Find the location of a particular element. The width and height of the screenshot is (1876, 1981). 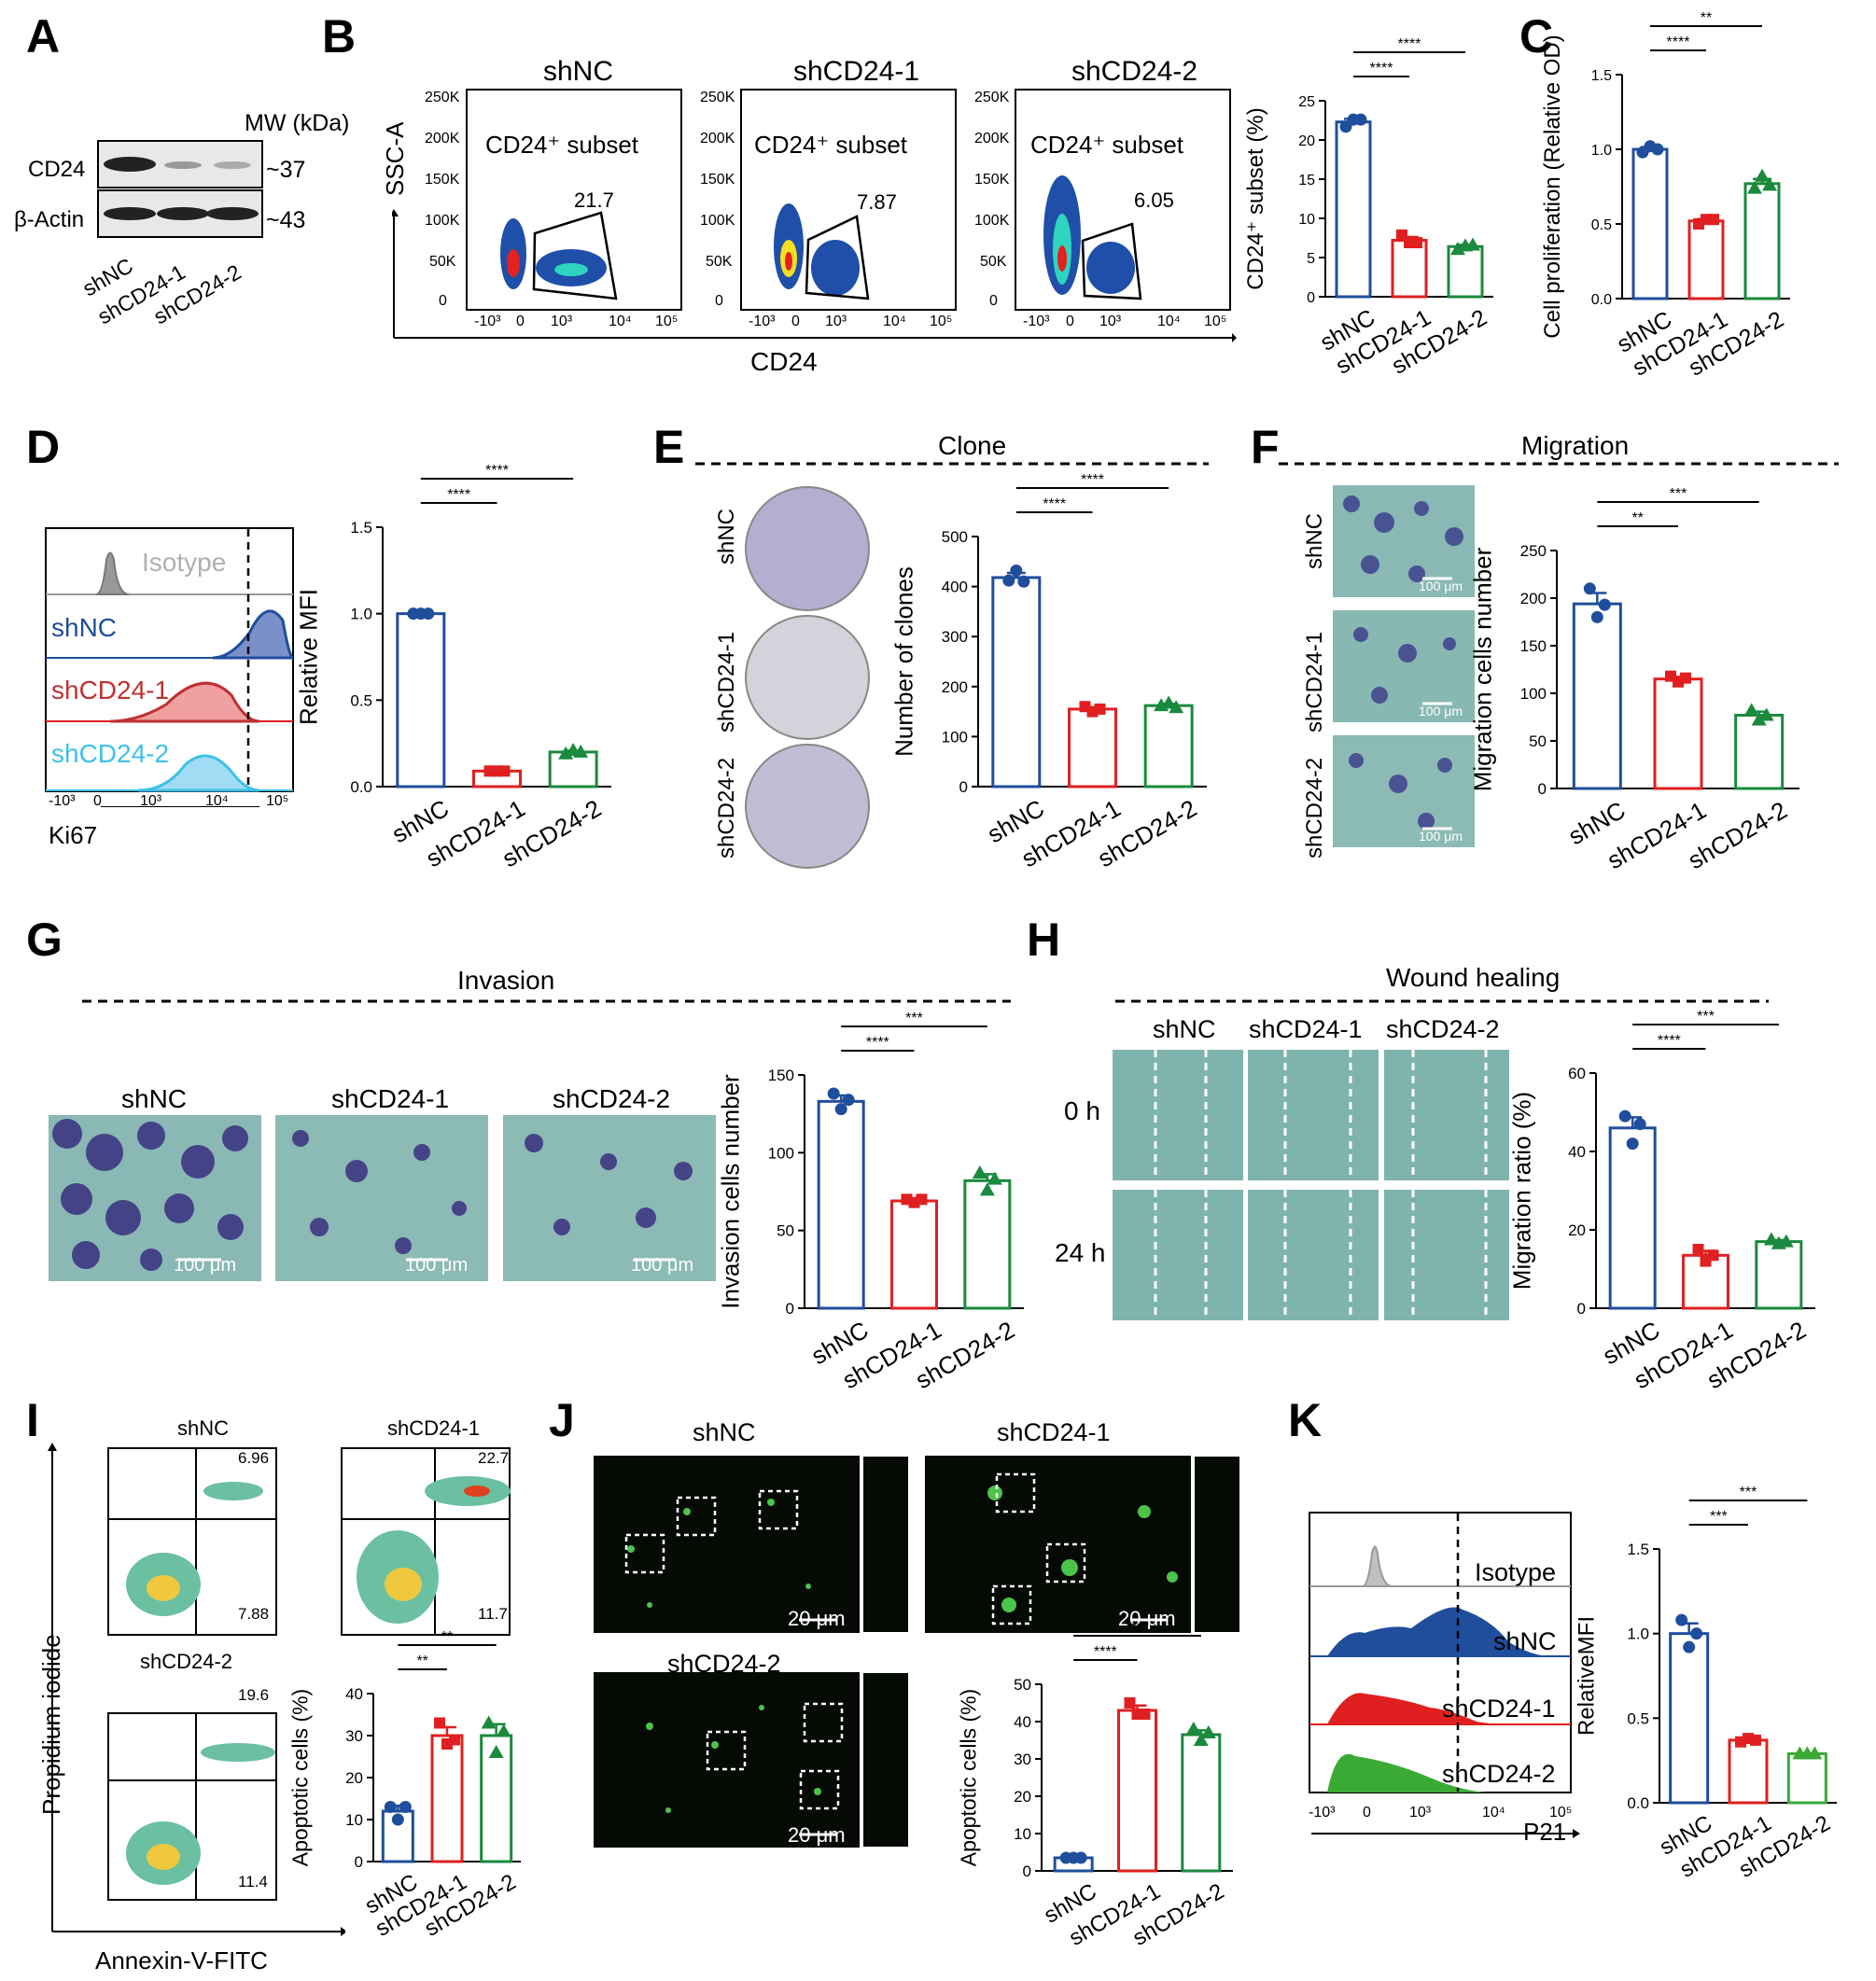

scale-bar-label: 100 μm is located at coordinates (1441, 711).